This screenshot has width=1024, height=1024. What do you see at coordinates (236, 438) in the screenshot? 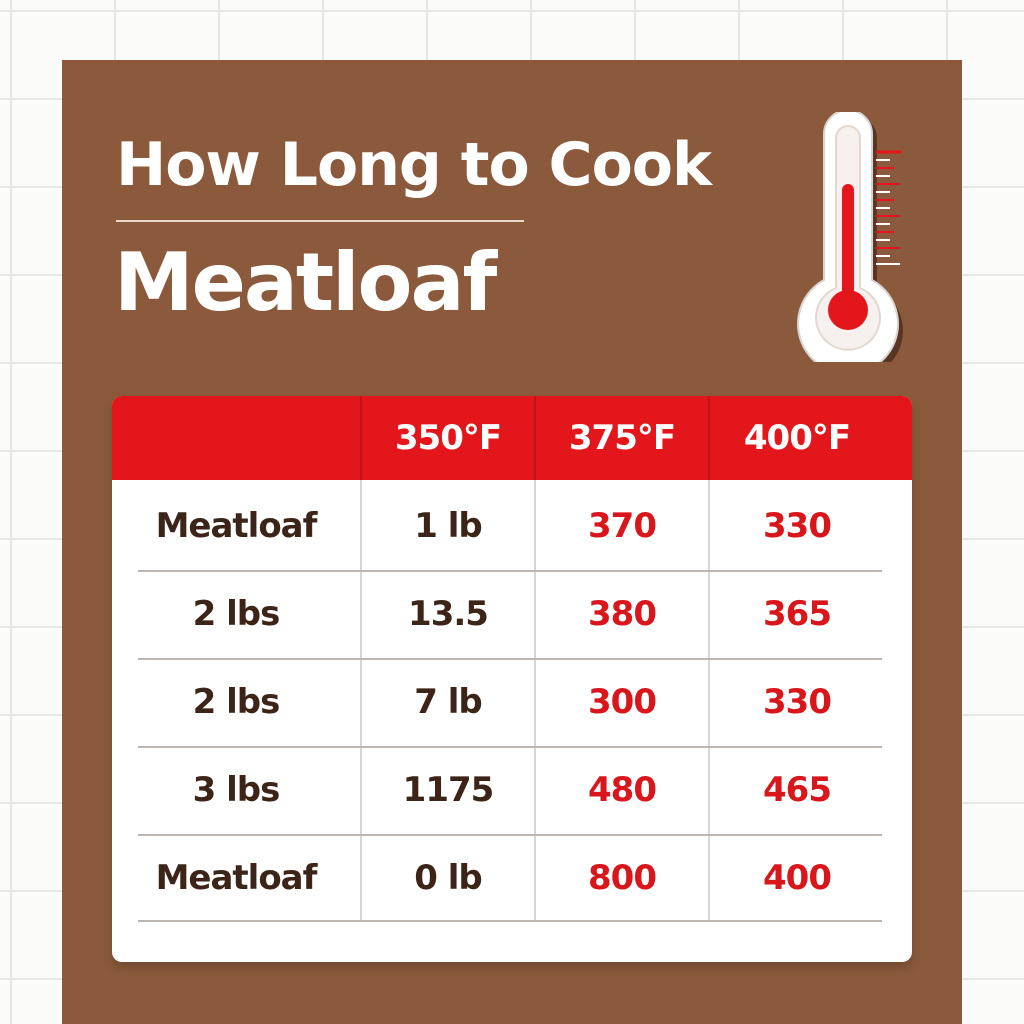
I see `header-cell-empty` at bounding box center [236, 438].